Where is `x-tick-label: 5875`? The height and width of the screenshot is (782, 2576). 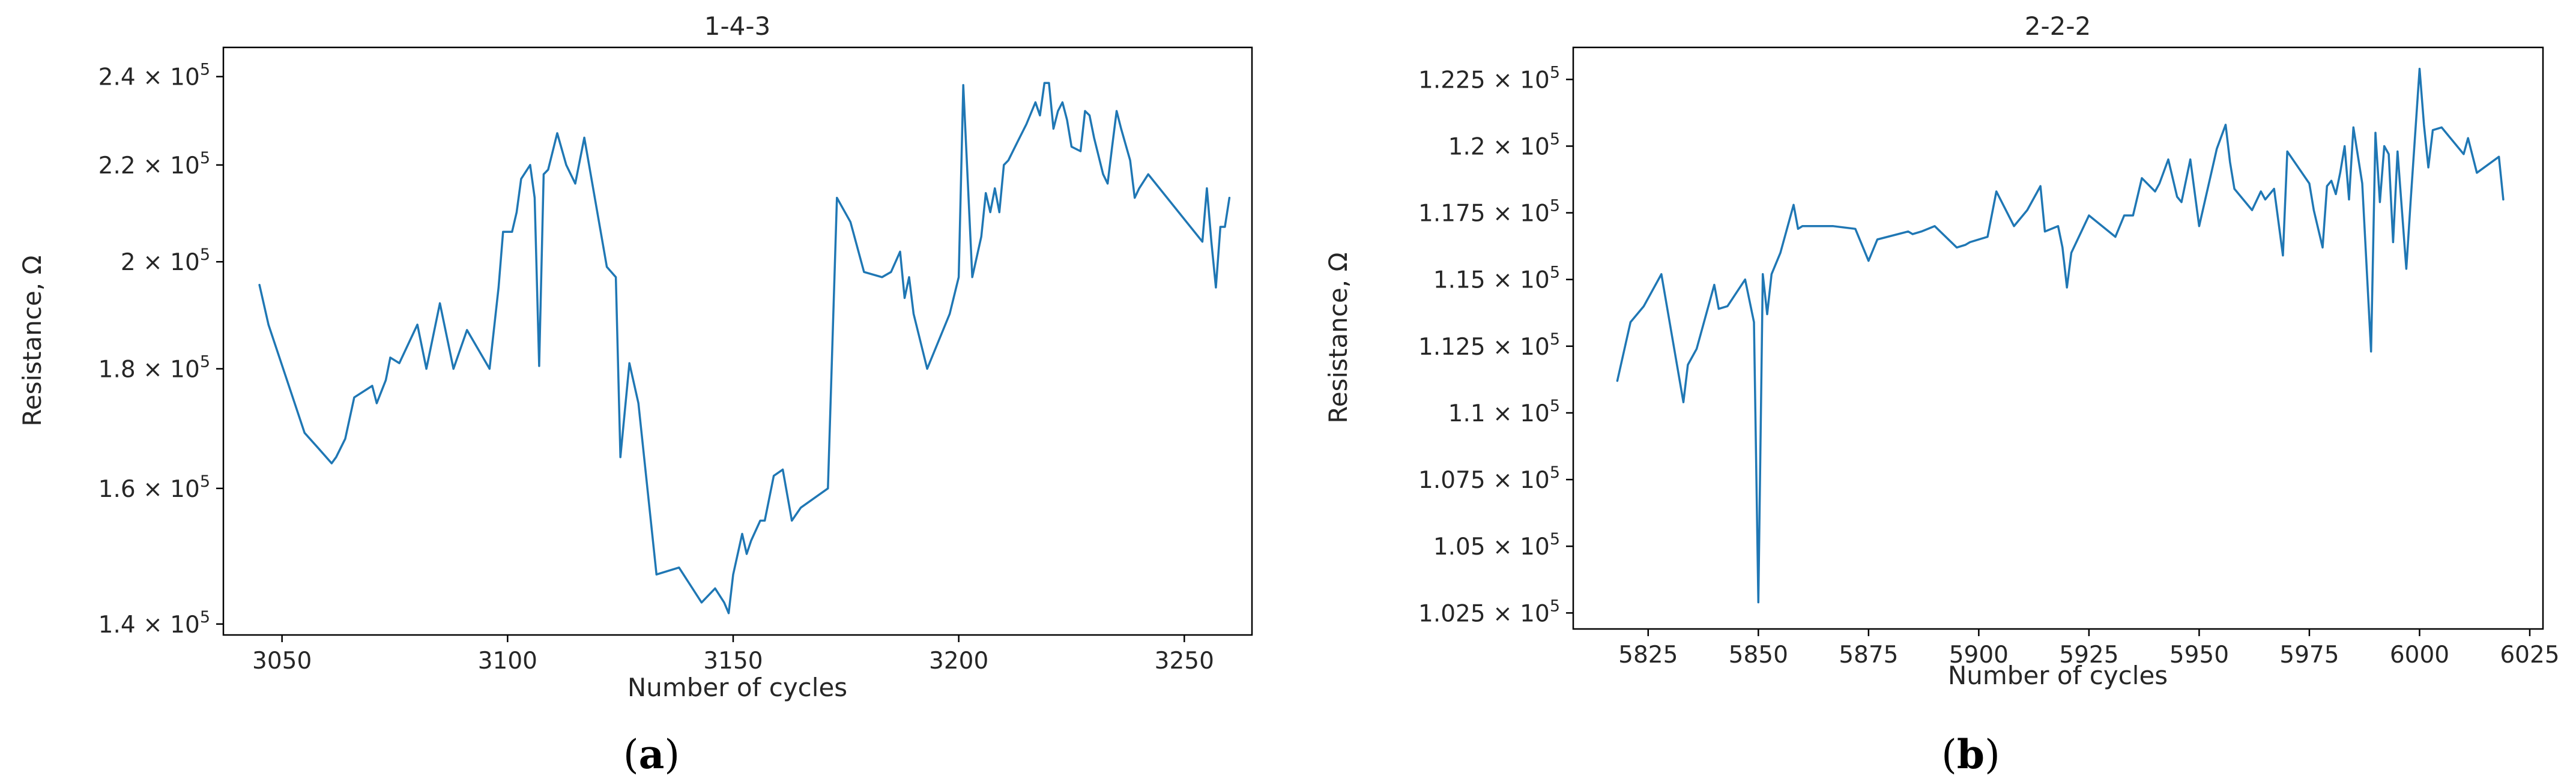
x-tick-label: 5875 is located at coordinates (1868, 656).